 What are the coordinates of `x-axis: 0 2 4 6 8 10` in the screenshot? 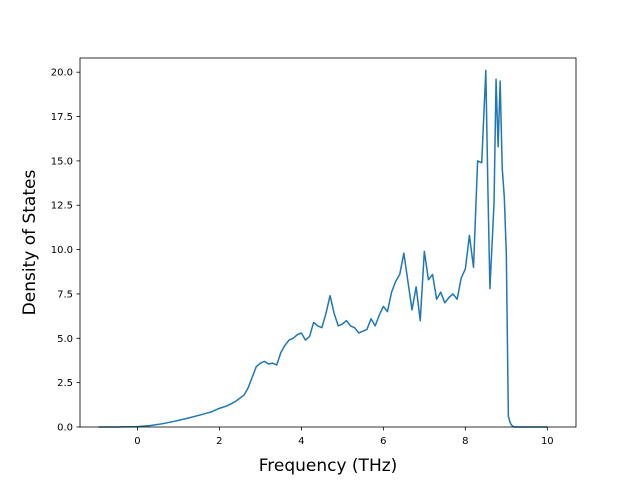 It's located at (344, 437).